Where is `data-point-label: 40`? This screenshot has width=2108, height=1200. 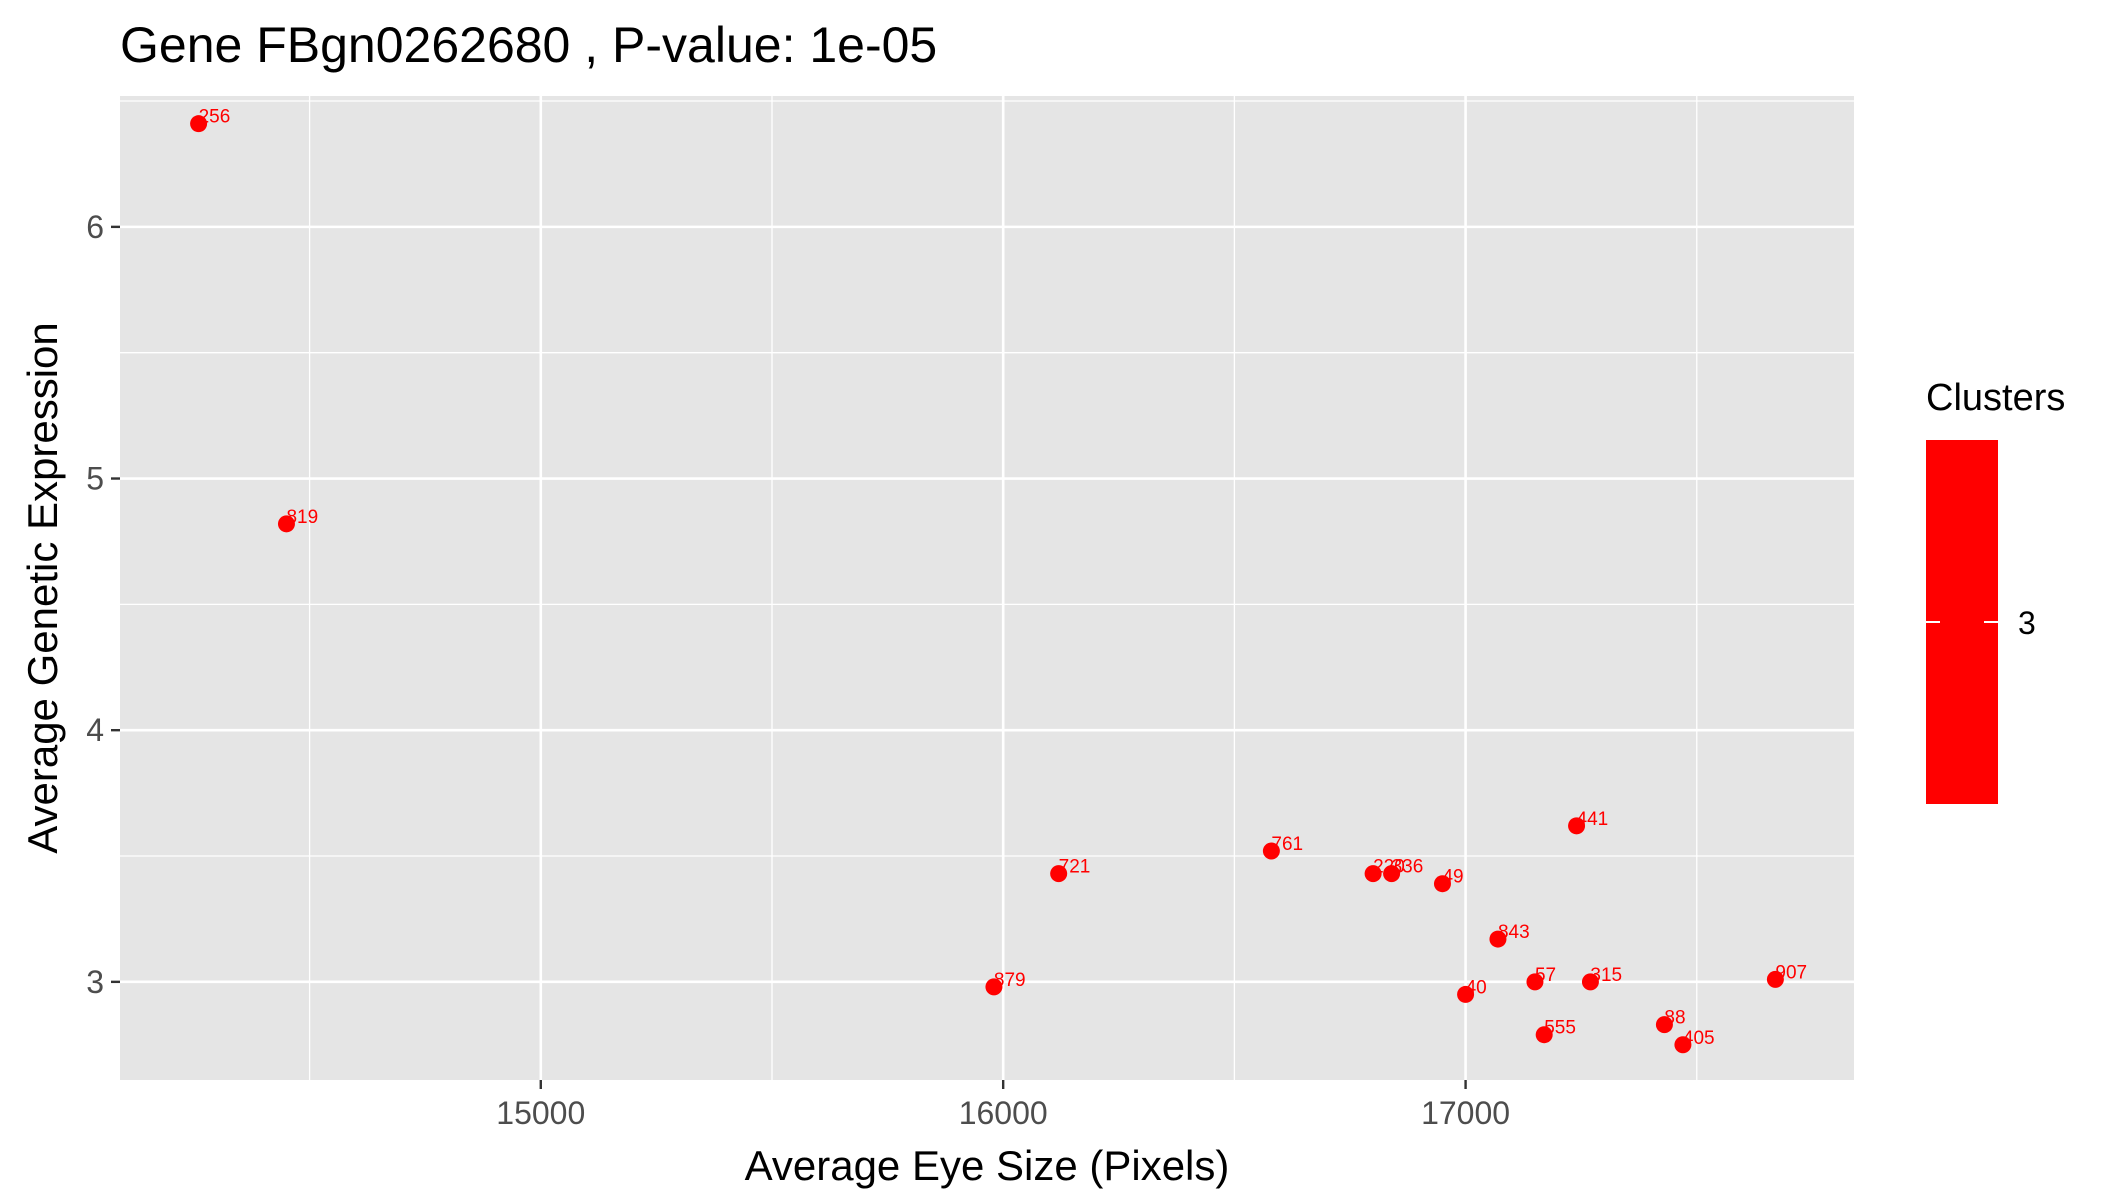
data-point-label: 40 is located at coordinates (1476, 987).